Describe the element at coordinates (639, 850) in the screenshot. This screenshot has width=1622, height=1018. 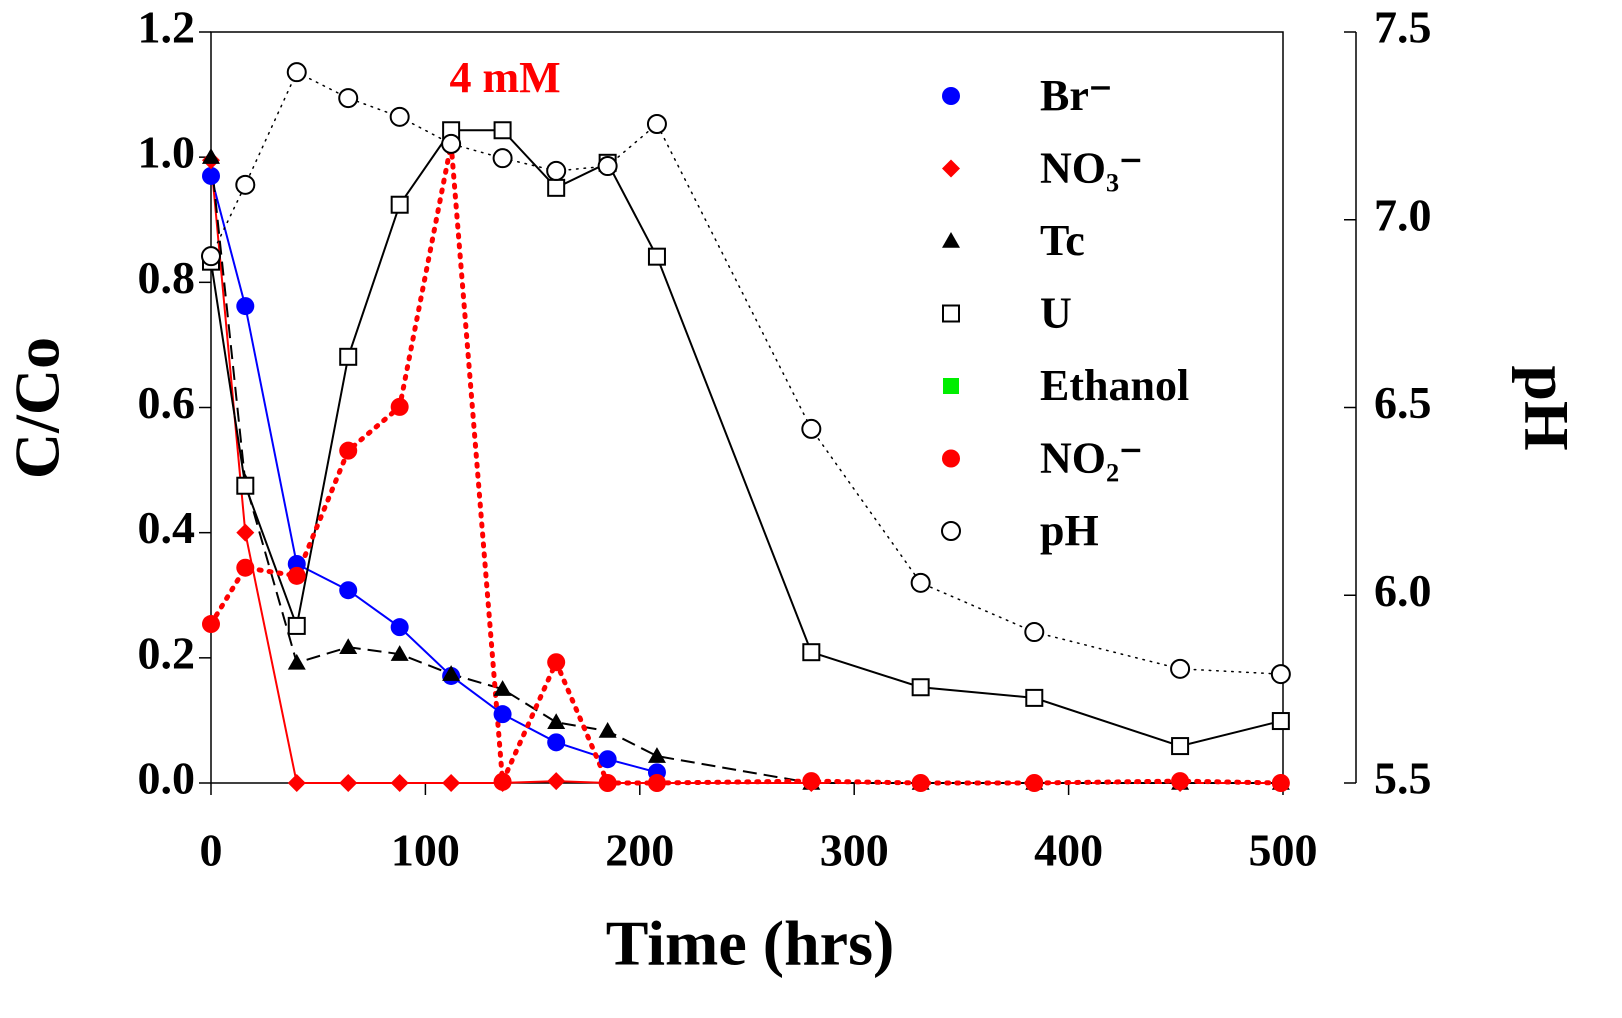
I see `x-tick-label: 200` at that location.